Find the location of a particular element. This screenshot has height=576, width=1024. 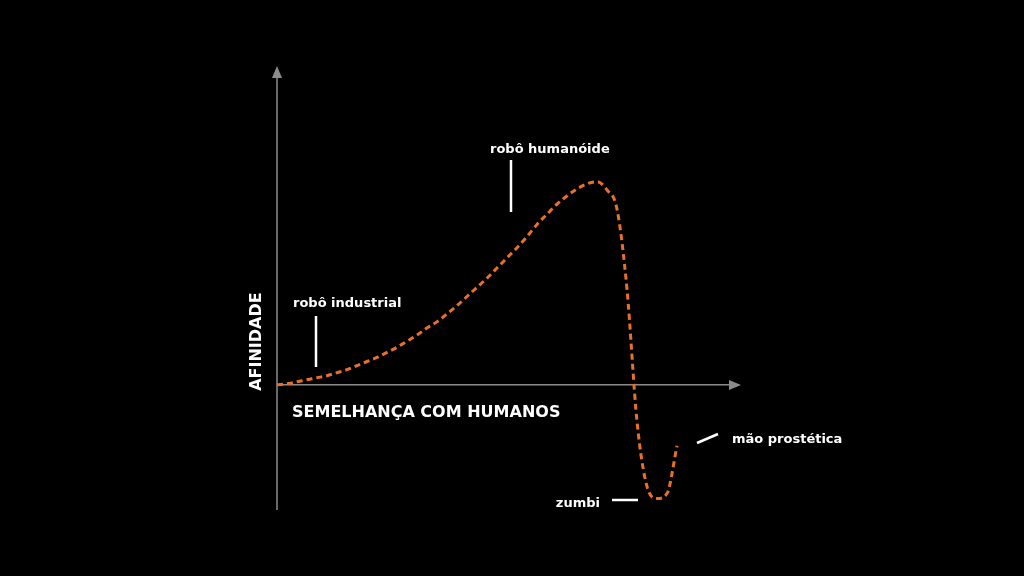

annotation: zumbi is located at coordinates (577, 503).